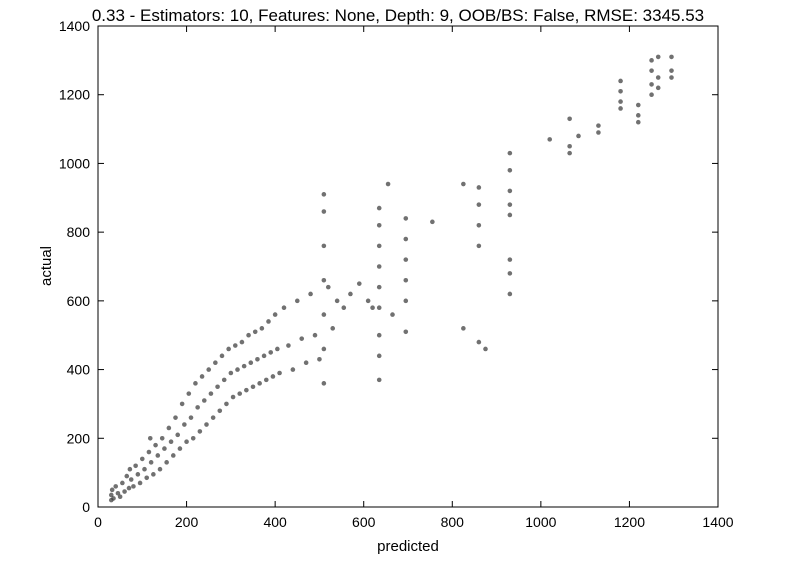 This screenshot has width=799, height=566. I want to click on y-tick-label: 200, so click(79, 438).